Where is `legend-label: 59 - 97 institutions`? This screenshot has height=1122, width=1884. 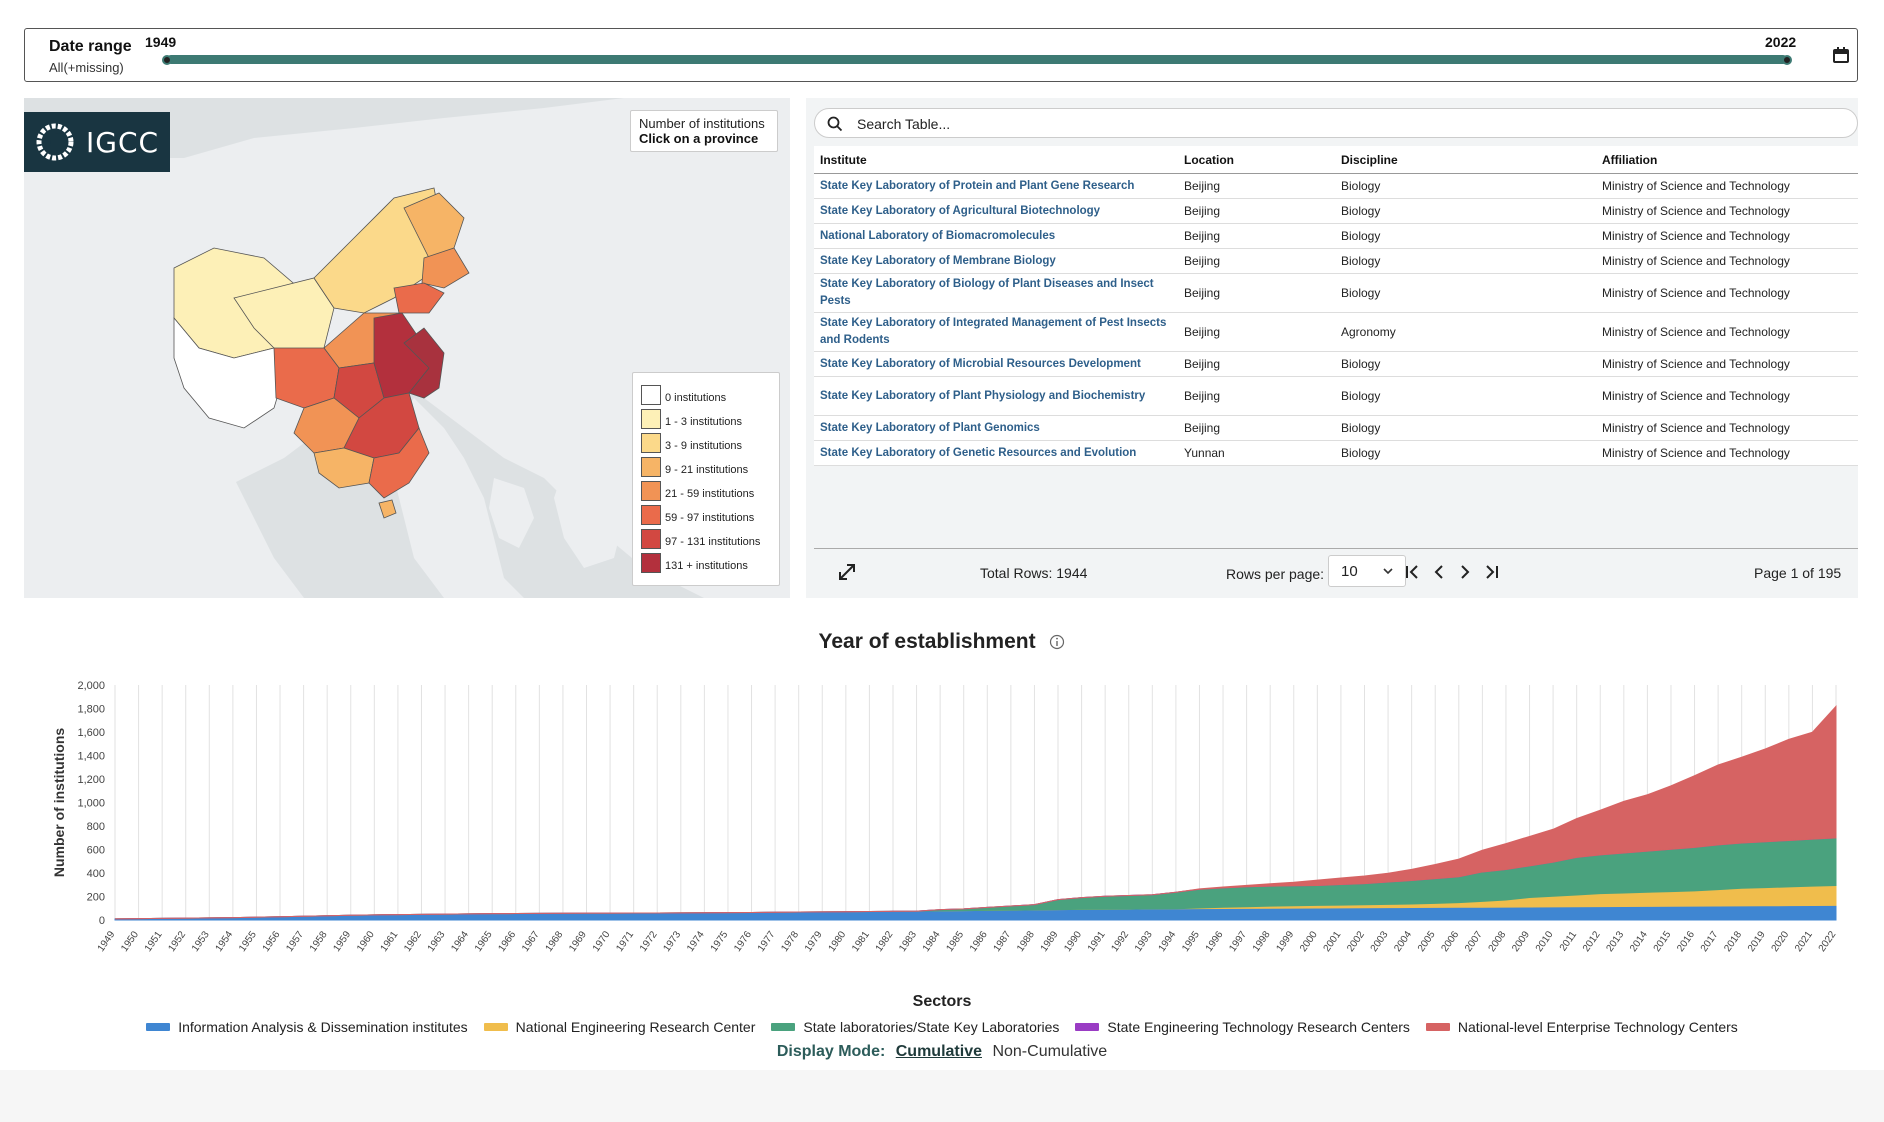 legend-label: 59 - 97 institutions is located at coordinates (710, 518).